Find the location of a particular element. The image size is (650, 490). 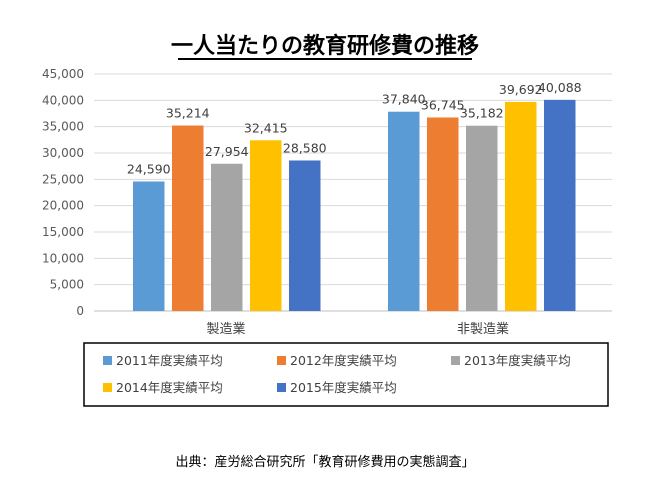

legend-box is located at coordinates (346, 374).